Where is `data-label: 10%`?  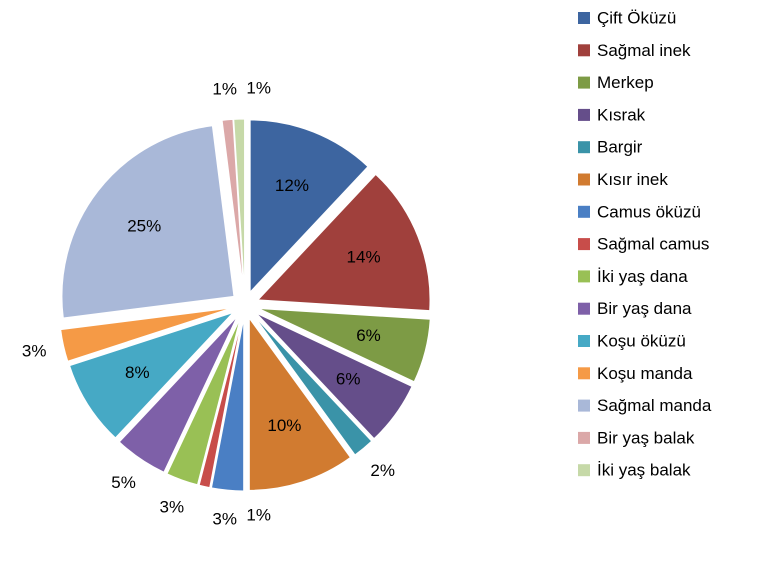 data-label: 10% is located at coordinates (284, 425).